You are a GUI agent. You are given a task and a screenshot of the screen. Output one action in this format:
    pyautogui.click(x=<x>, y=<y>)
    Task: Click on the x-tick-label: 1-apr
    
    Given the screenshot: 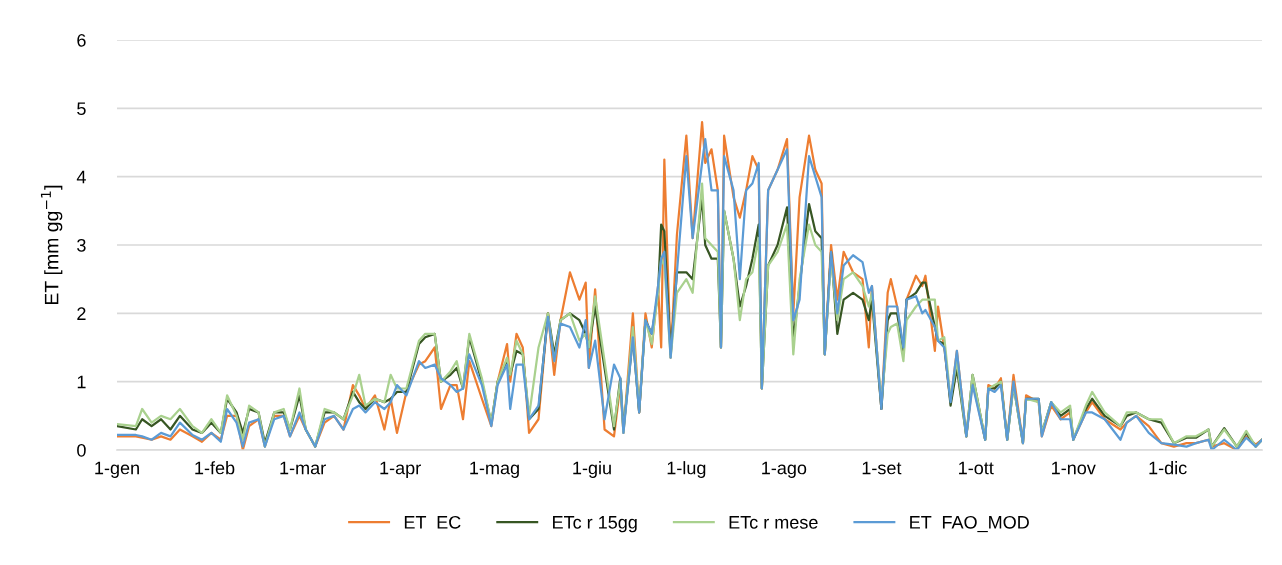 What is the action you would take?
    pyautogui.click(x=400, y=469)
    